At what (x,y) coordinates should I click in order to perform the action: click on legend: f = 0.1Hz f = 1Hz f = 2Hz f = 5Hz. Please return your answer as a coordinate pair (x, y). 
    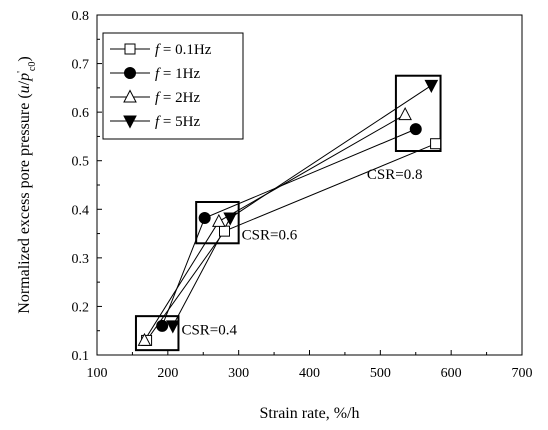
    Looking at the image, I should click on (173, 86).